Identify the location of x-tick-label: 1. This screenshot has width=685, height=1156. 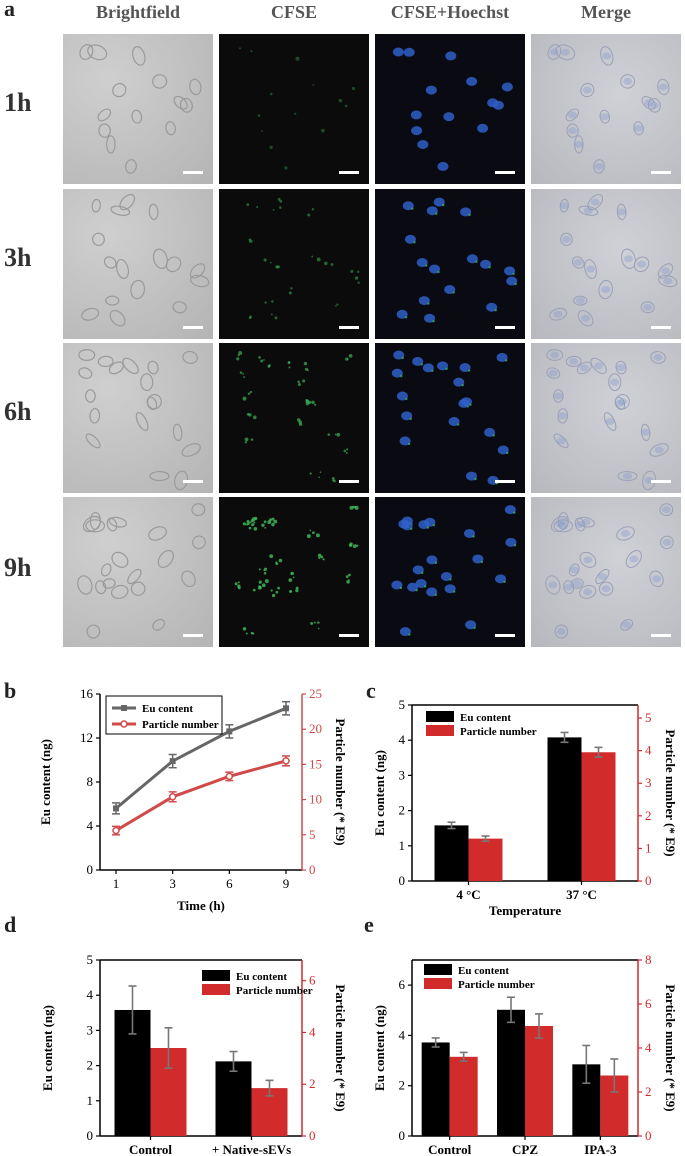
(116, 883).